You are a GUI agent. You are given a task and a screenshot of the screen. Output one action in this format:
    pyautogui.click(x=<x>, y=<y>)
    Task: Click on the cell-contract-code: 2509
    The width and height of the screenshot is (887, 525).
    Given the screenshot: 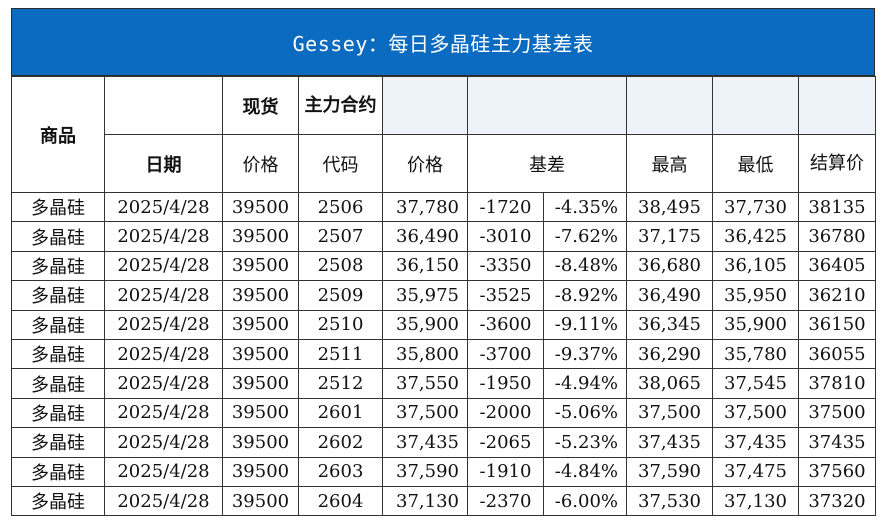 What is the action you would take?
    pyautogui.click(x=340, y=295)
    